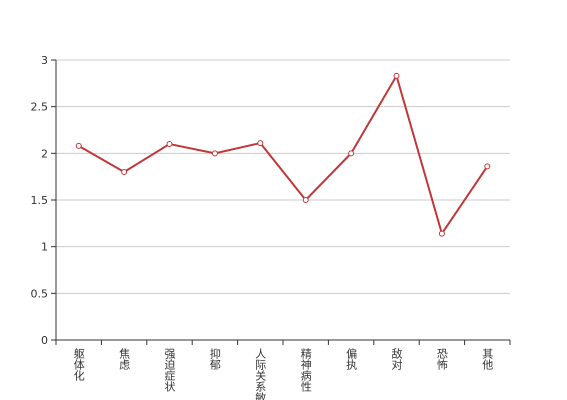  I want to click on x-tick-label: 强迫症状, so click(169, 370).